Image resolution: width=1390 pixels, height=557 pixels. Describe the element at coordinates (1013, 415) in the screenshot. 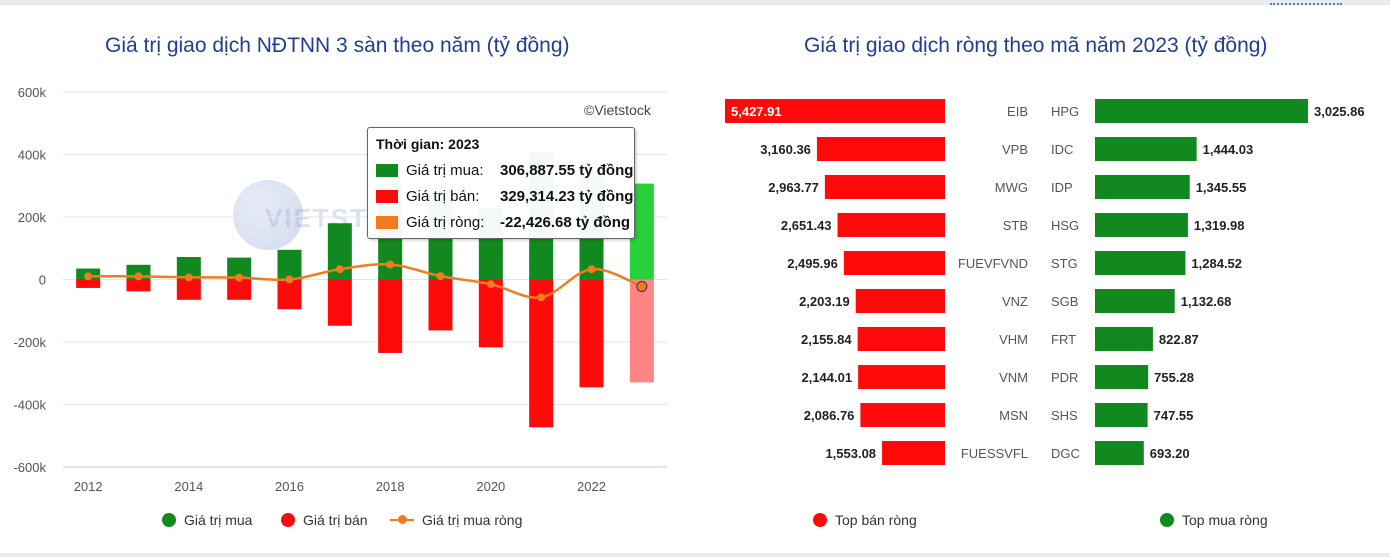

I see `sell-code-label: MSN` at that location.